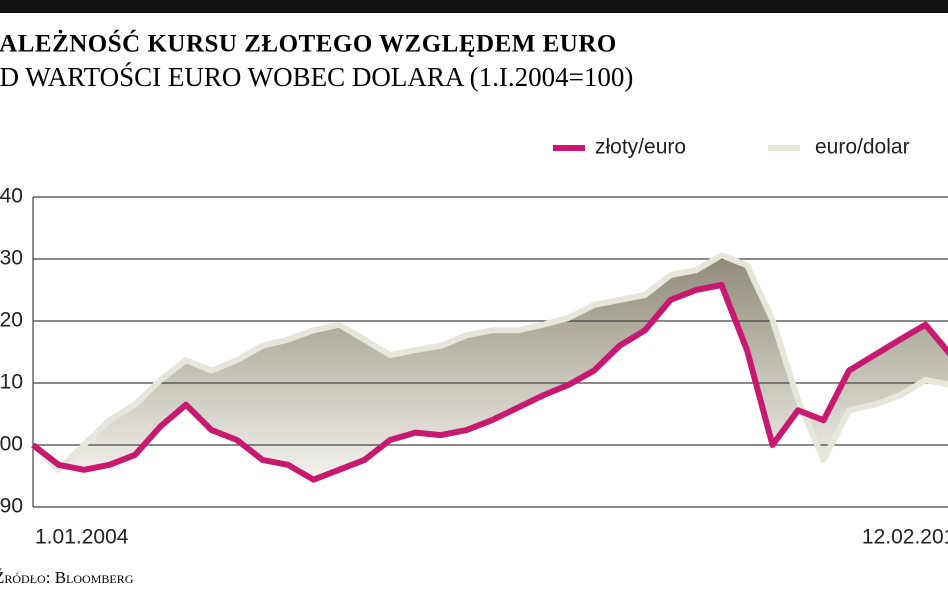 The height and width of the screenshot is (593, 948). I want to click on y-tick-label: 100, so click(11, 444).